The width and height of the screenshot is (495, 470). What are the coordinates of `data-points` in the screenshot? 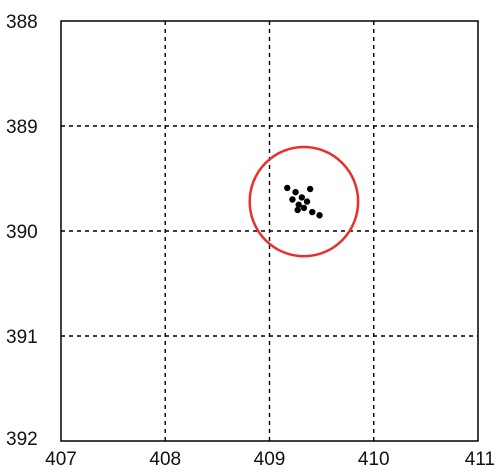 It's located at (303, 201).